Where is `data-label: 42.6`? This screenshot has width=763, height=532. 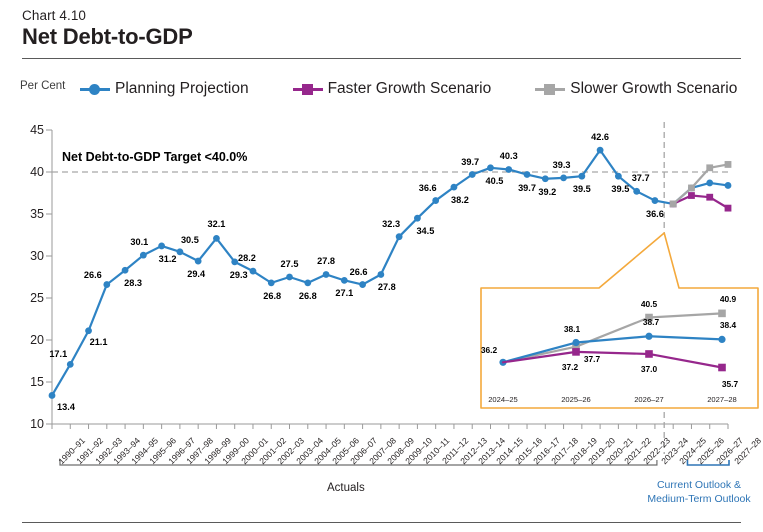 data-label: 42.6 is located at coordinates (600, 137).